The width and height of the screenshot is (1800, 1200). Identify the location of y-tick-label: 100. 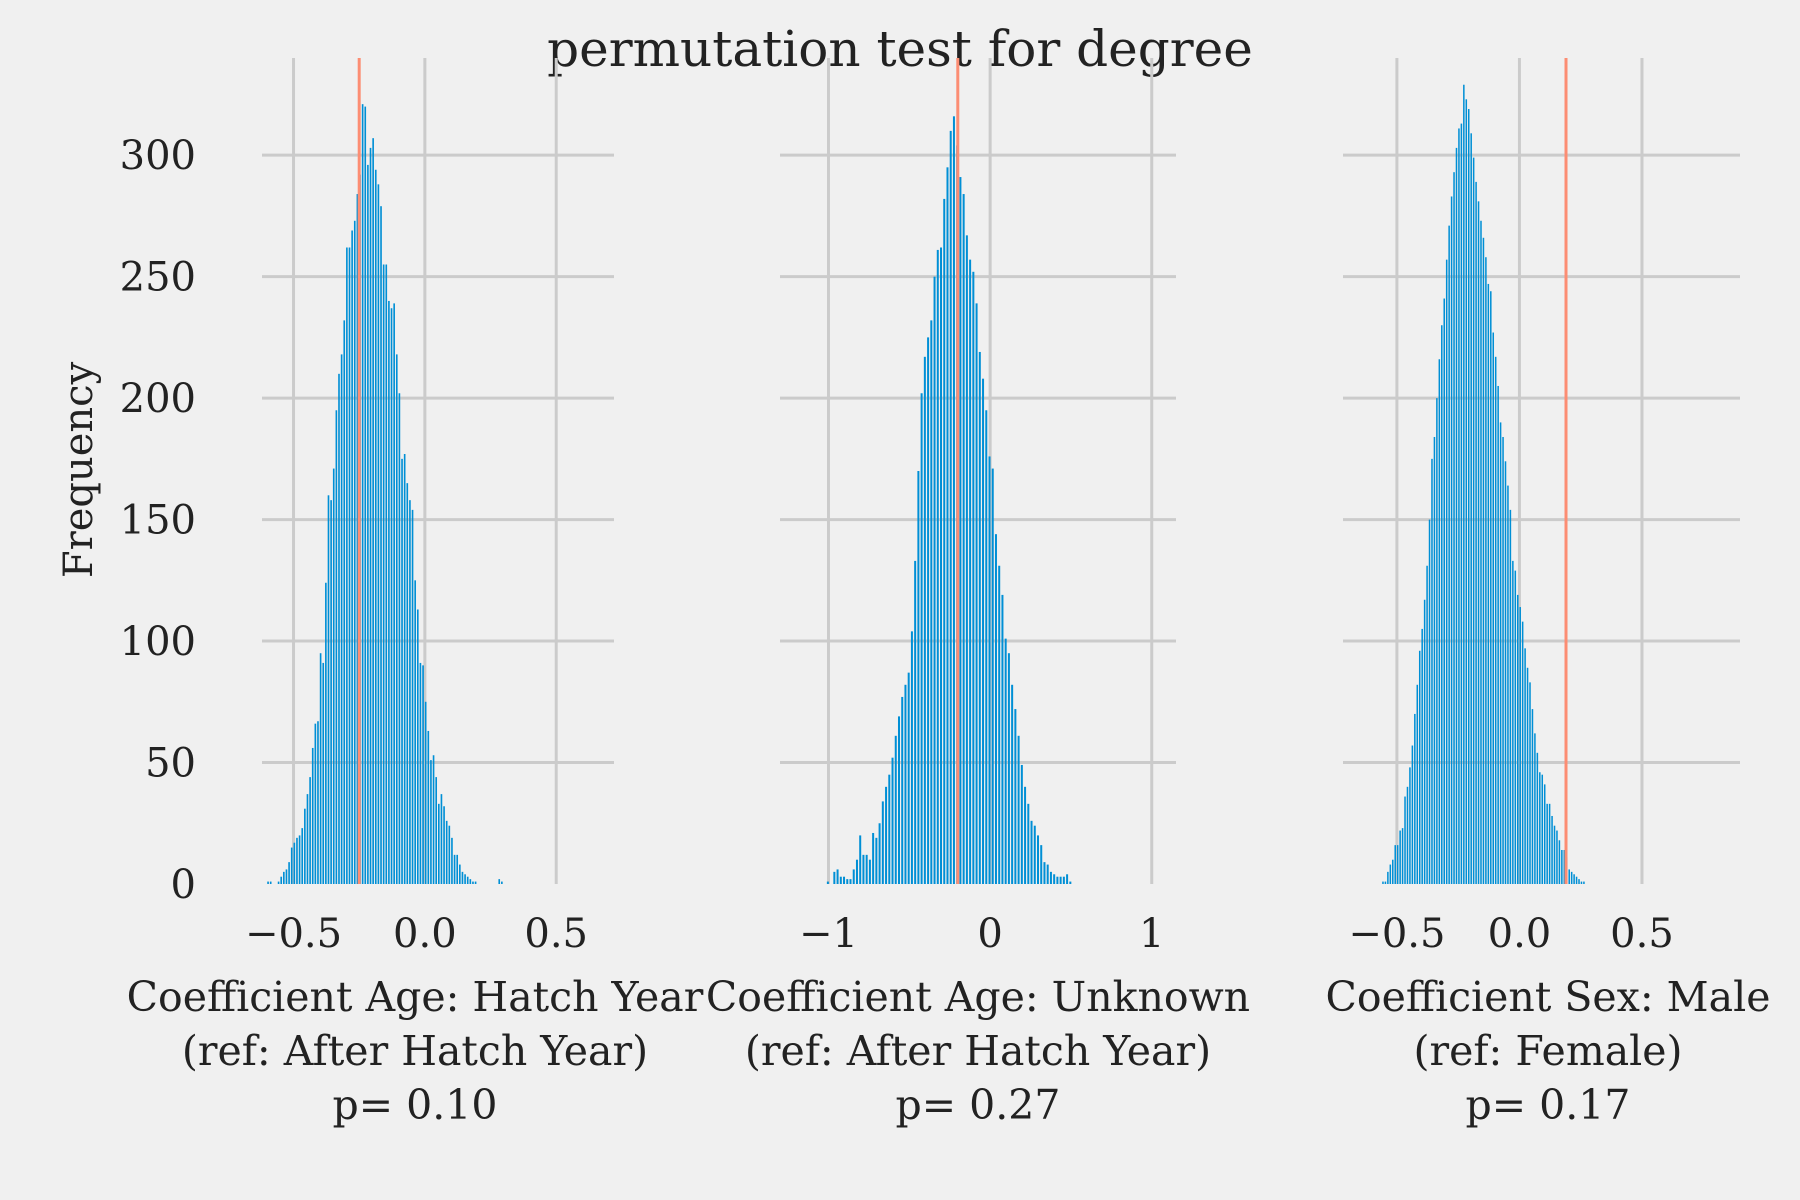
(158, 642).